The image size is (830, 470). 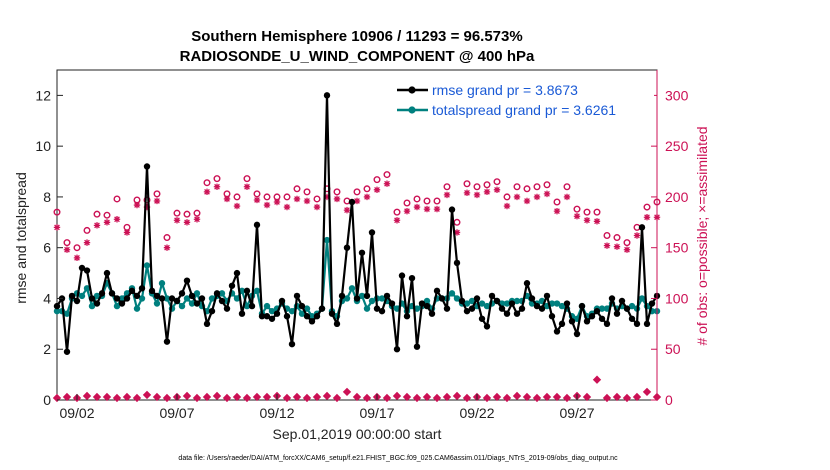 I want to click on x-tick-label: 09/02, so click(x=76, y=413).